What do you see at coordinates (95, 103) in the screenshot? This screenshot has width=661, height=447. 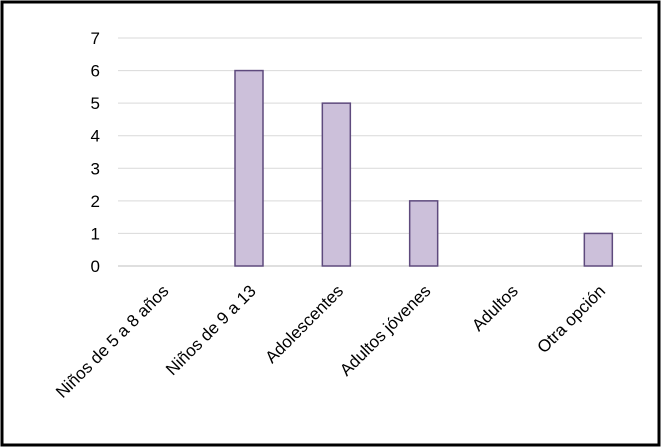 I see `y-tick-label: 5` at bounding box center [95, 103].